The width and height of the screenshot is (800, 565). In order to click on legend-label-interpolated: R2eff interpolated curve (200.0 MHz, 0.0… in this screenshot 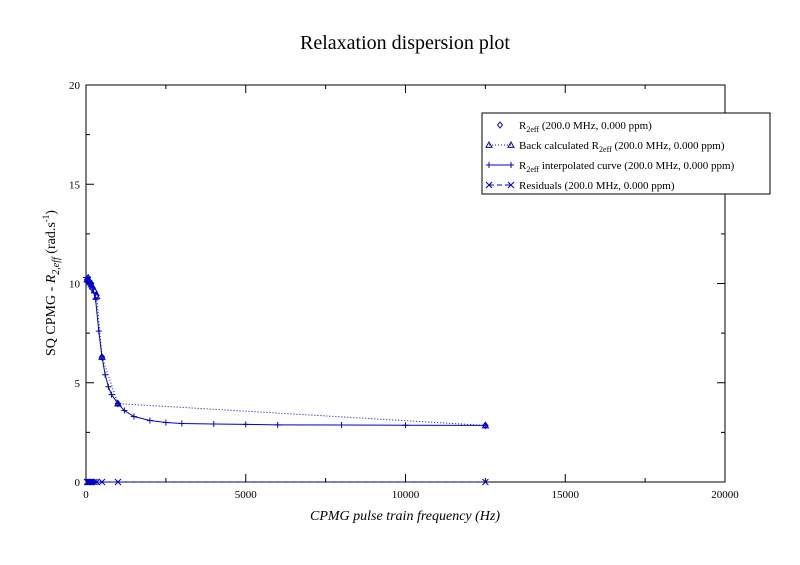, I will do `click(627, 167)`.